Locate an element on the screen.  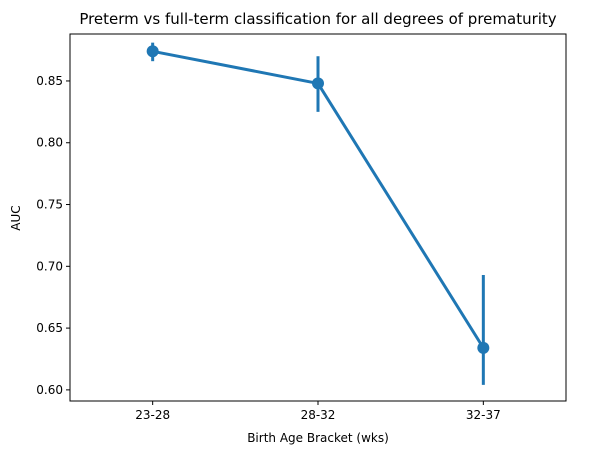
x-axis-label: Birth Age Bracket (wks) is located at coordinates (318, 438).